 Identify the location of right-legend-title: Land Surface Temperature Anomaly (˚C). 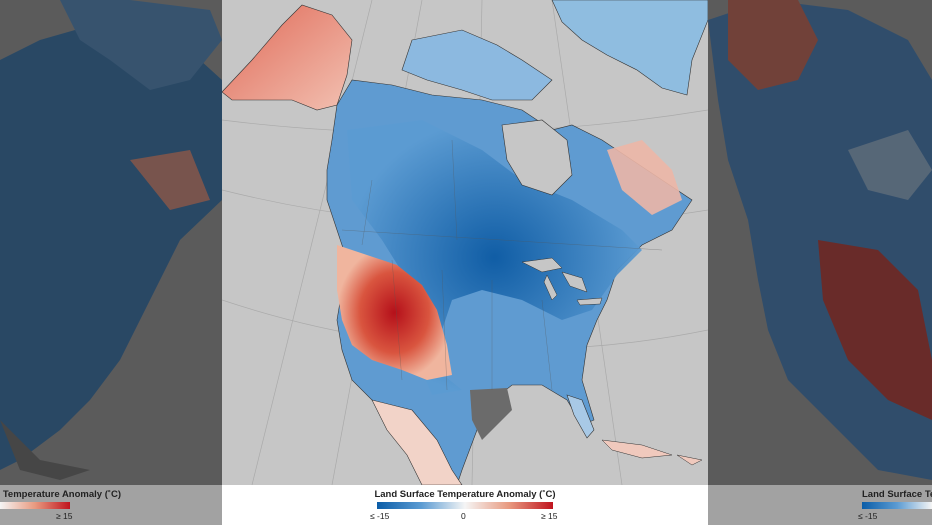
(897, 494).